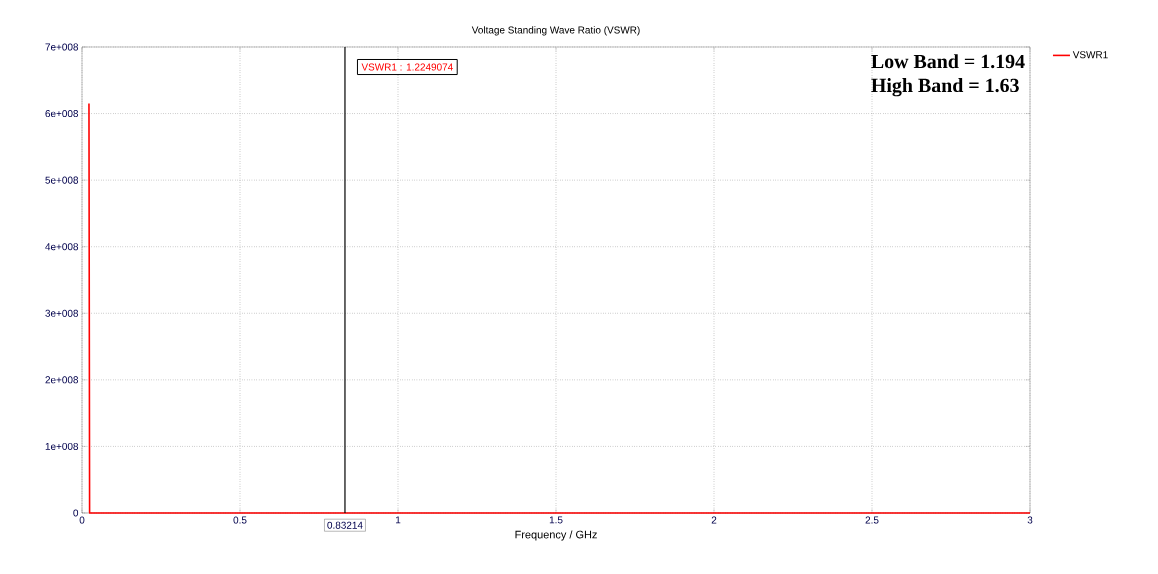 Image resolution: width=1158 pixels, height=574 pixels. What do you see at coordinates (556, 535) in the screenshot?
I see `x-axis-title: Frequency / GHz` at bounding box center [556, 535].